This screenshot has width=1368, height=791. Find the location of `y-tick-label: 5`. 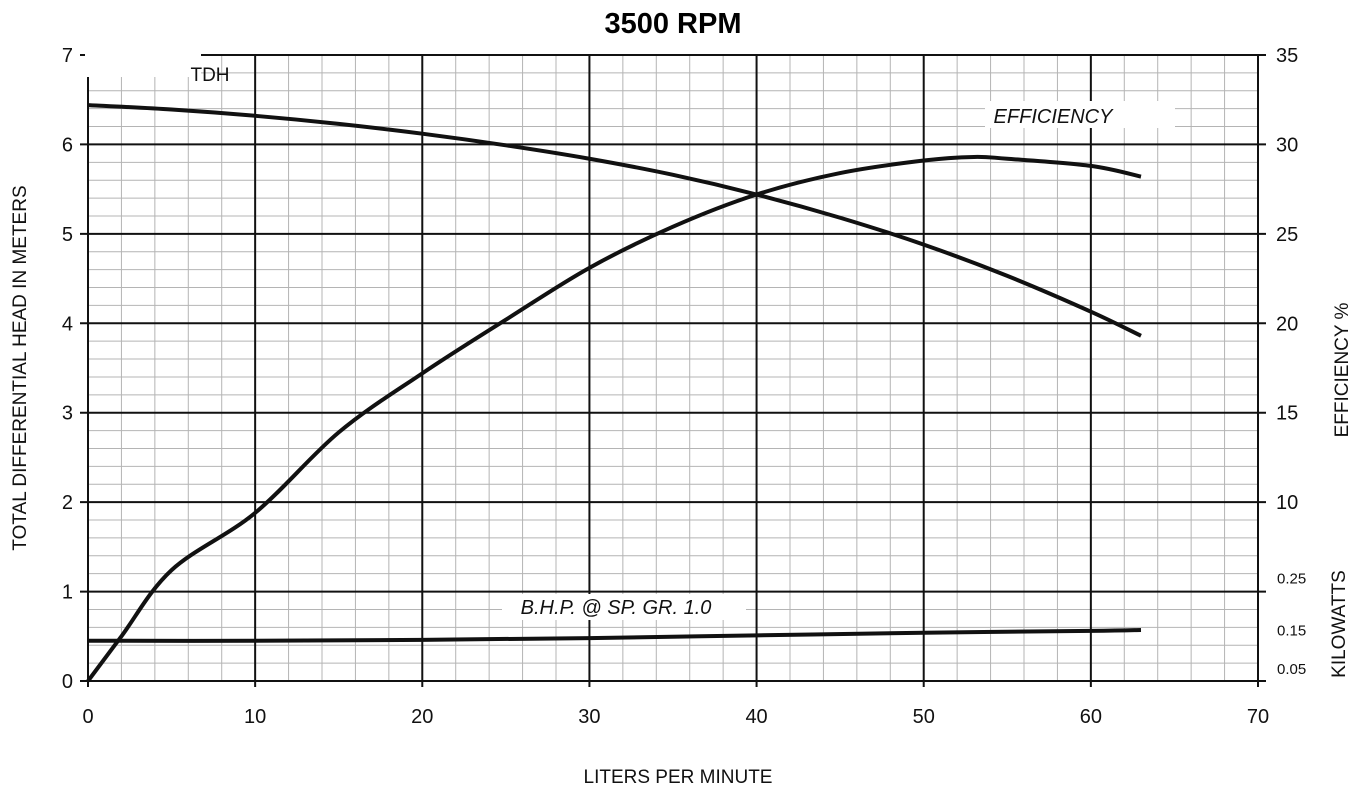

y-tick-label: 5 is located at coordinates (67, 235).